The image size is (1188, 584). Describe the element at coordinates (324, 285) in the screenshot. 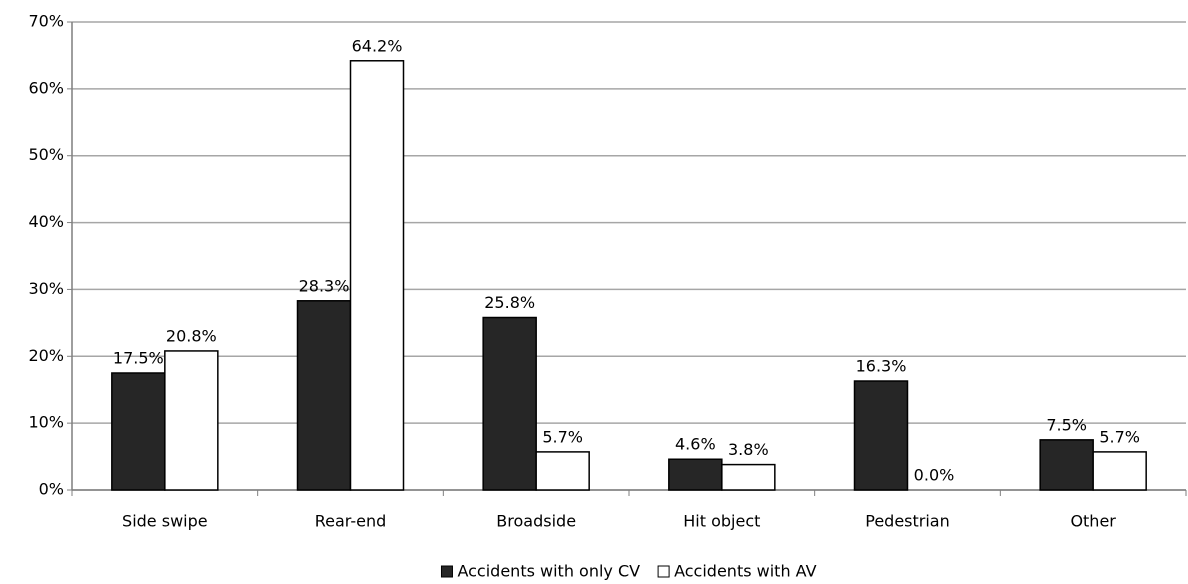

I see `value-label: 28.3%` at that location.